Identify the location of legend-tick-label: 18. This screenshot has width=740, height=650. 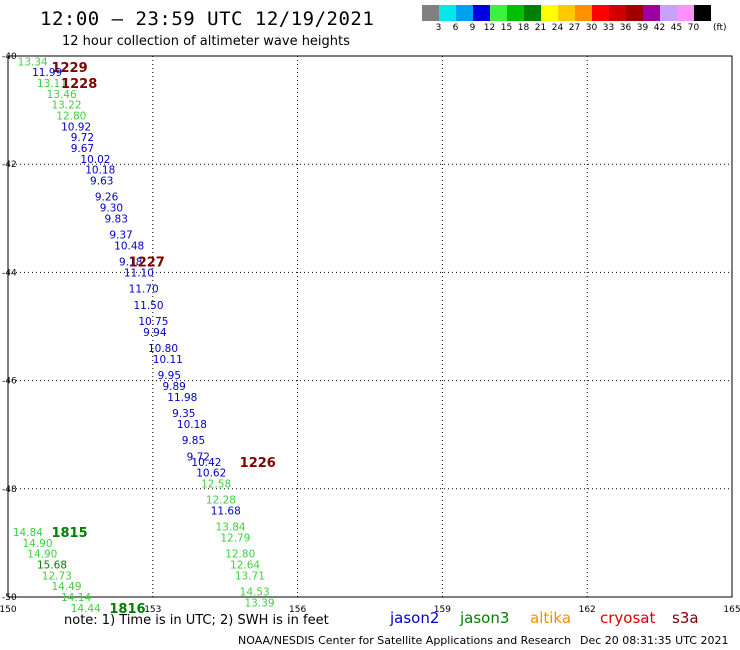
(523, 28).